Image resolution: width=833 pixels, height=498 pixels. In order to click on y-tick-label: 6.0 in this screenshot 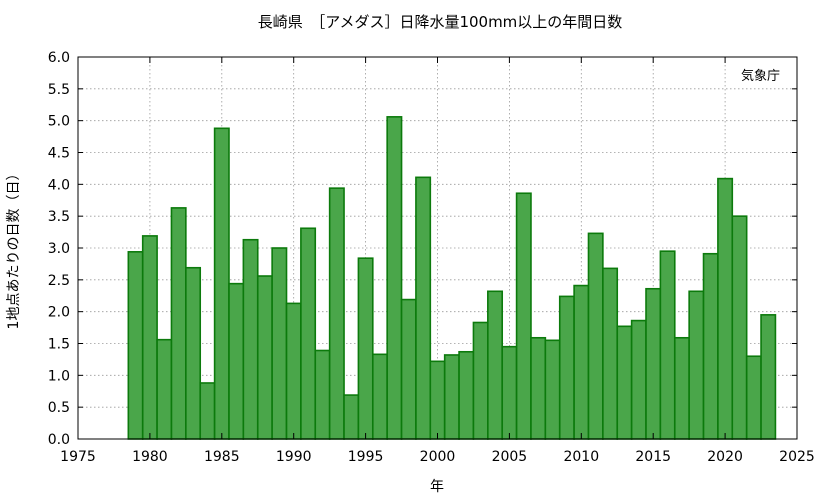, I will do `click(59, 58)`.